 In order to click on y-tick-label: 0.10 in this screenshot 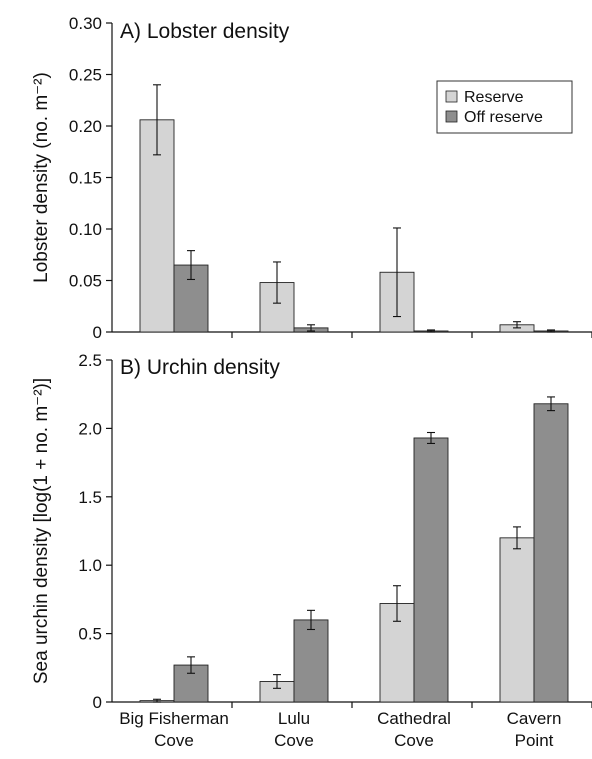, I will do `click(85, 229)`.